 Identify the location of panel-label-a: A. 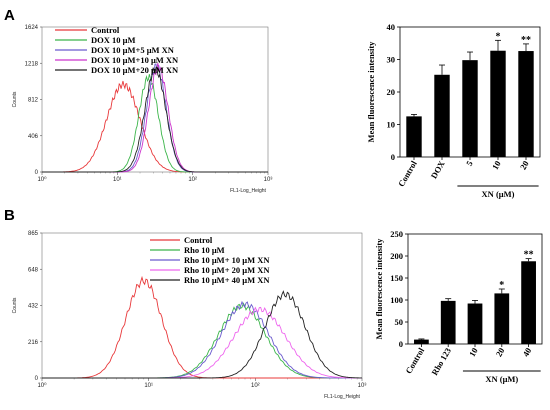
(9, 15).